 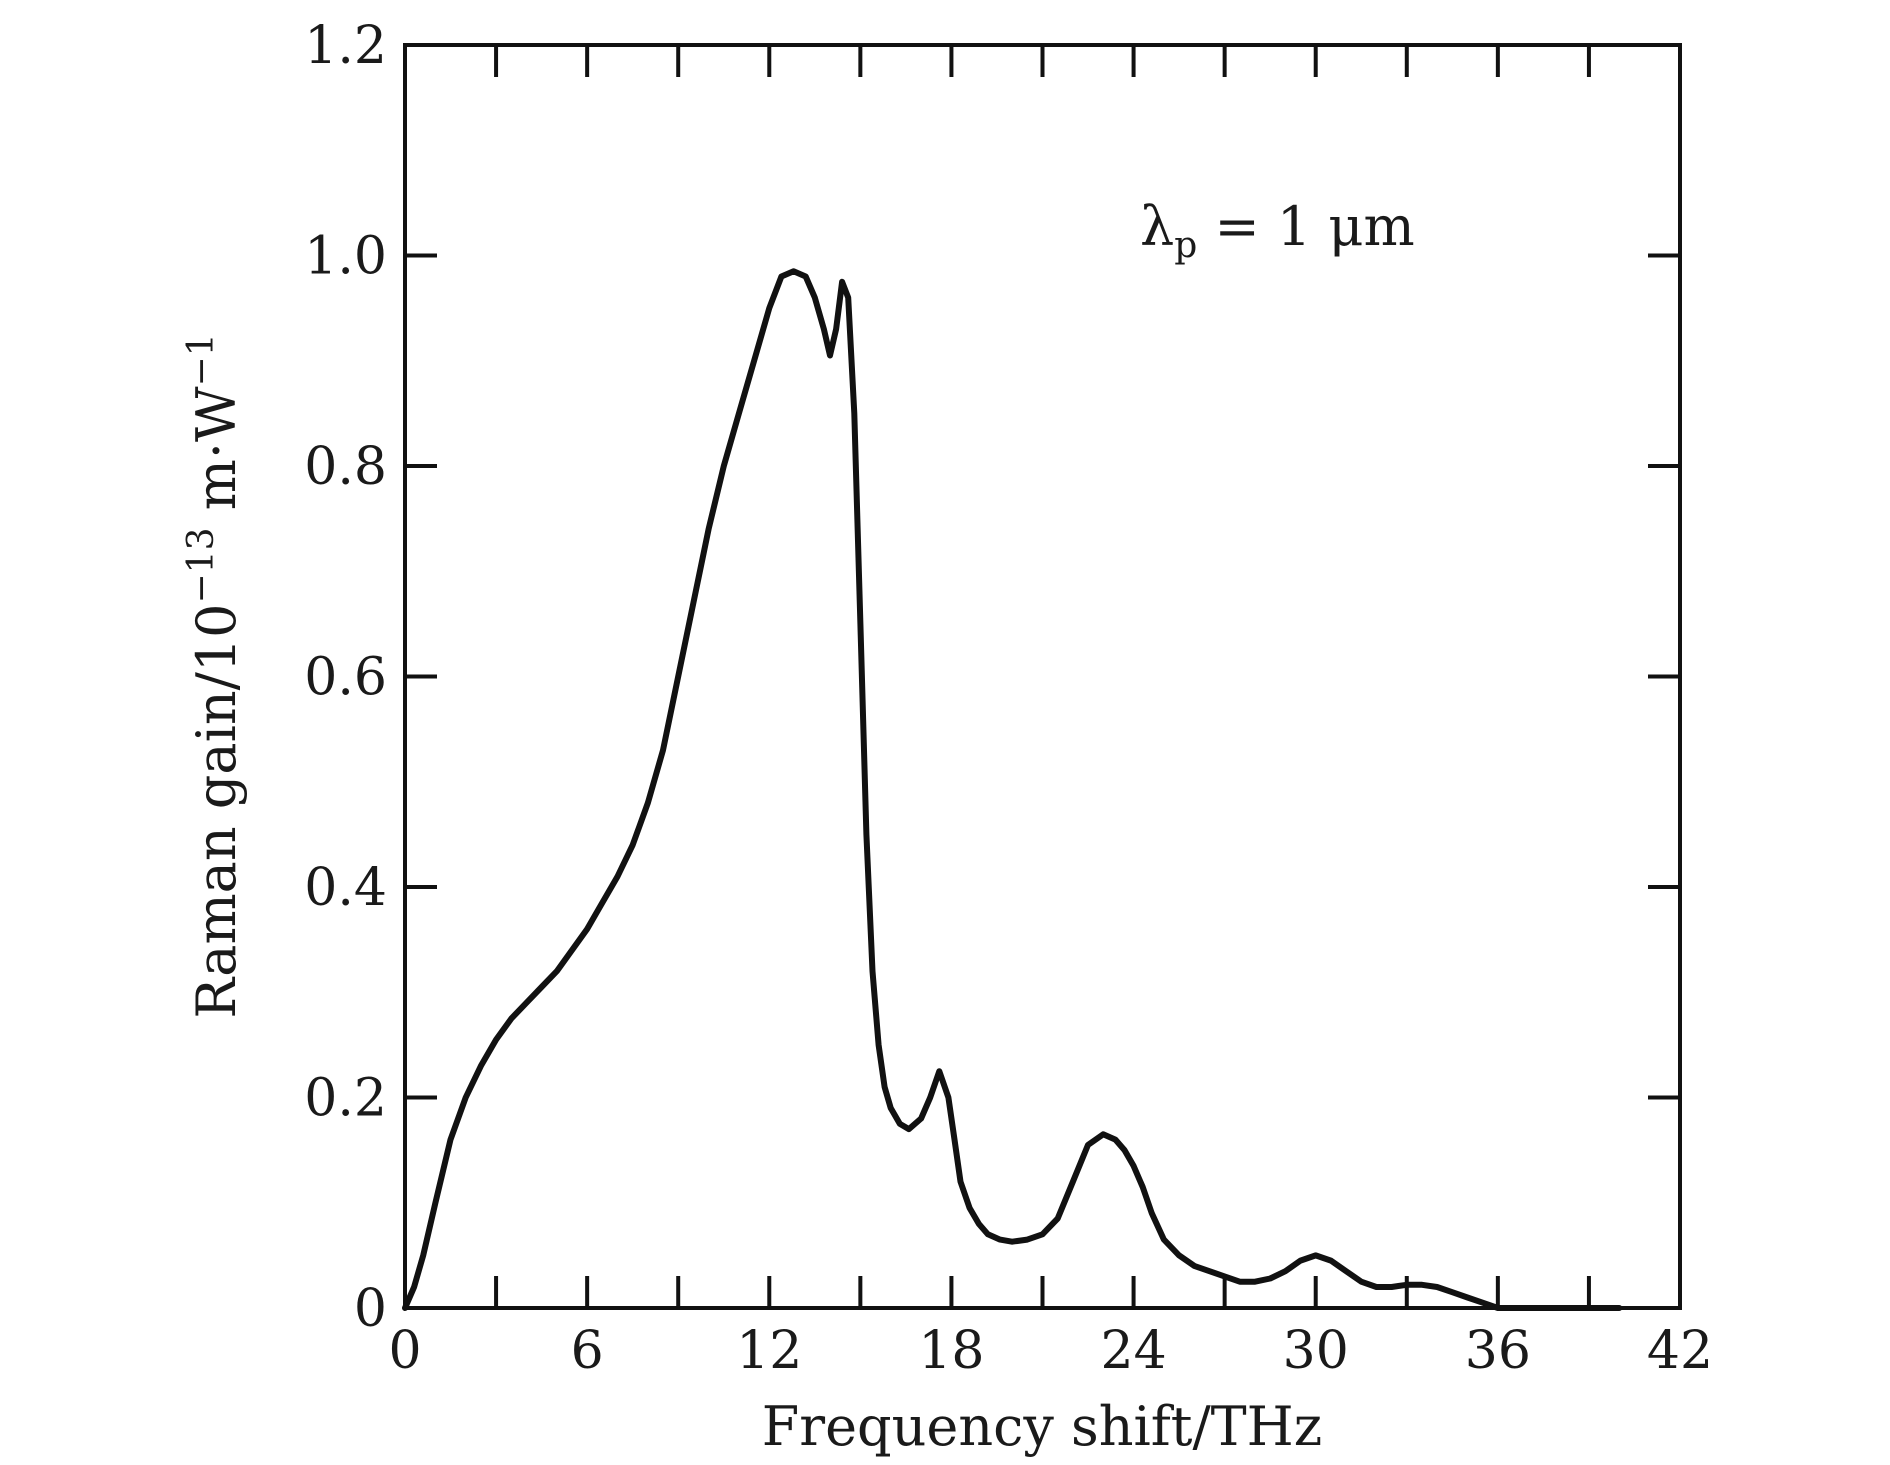 I want to click on annotation-subscript: p, so click(x=1185, y=245).